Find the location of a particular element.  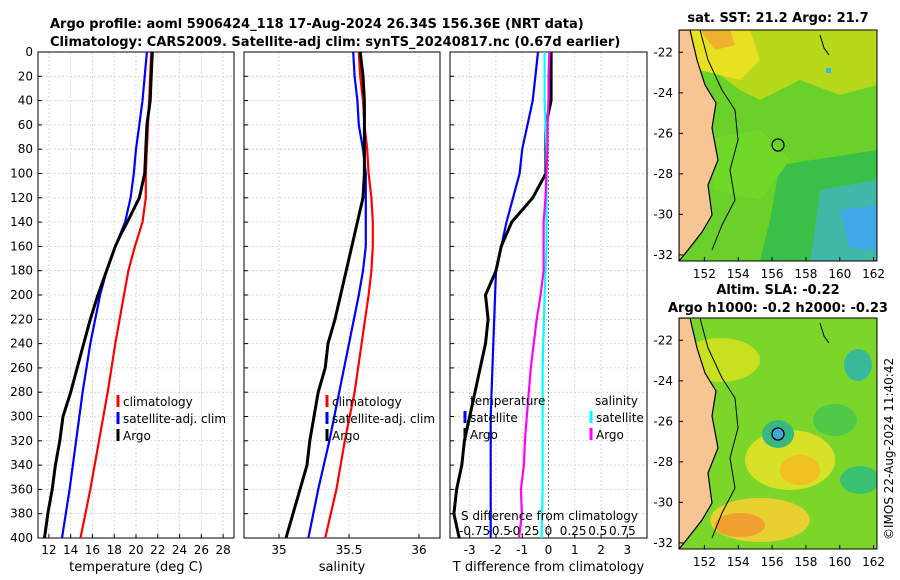

top-tick-label: 0.75 is located at coordinates (622, 531).